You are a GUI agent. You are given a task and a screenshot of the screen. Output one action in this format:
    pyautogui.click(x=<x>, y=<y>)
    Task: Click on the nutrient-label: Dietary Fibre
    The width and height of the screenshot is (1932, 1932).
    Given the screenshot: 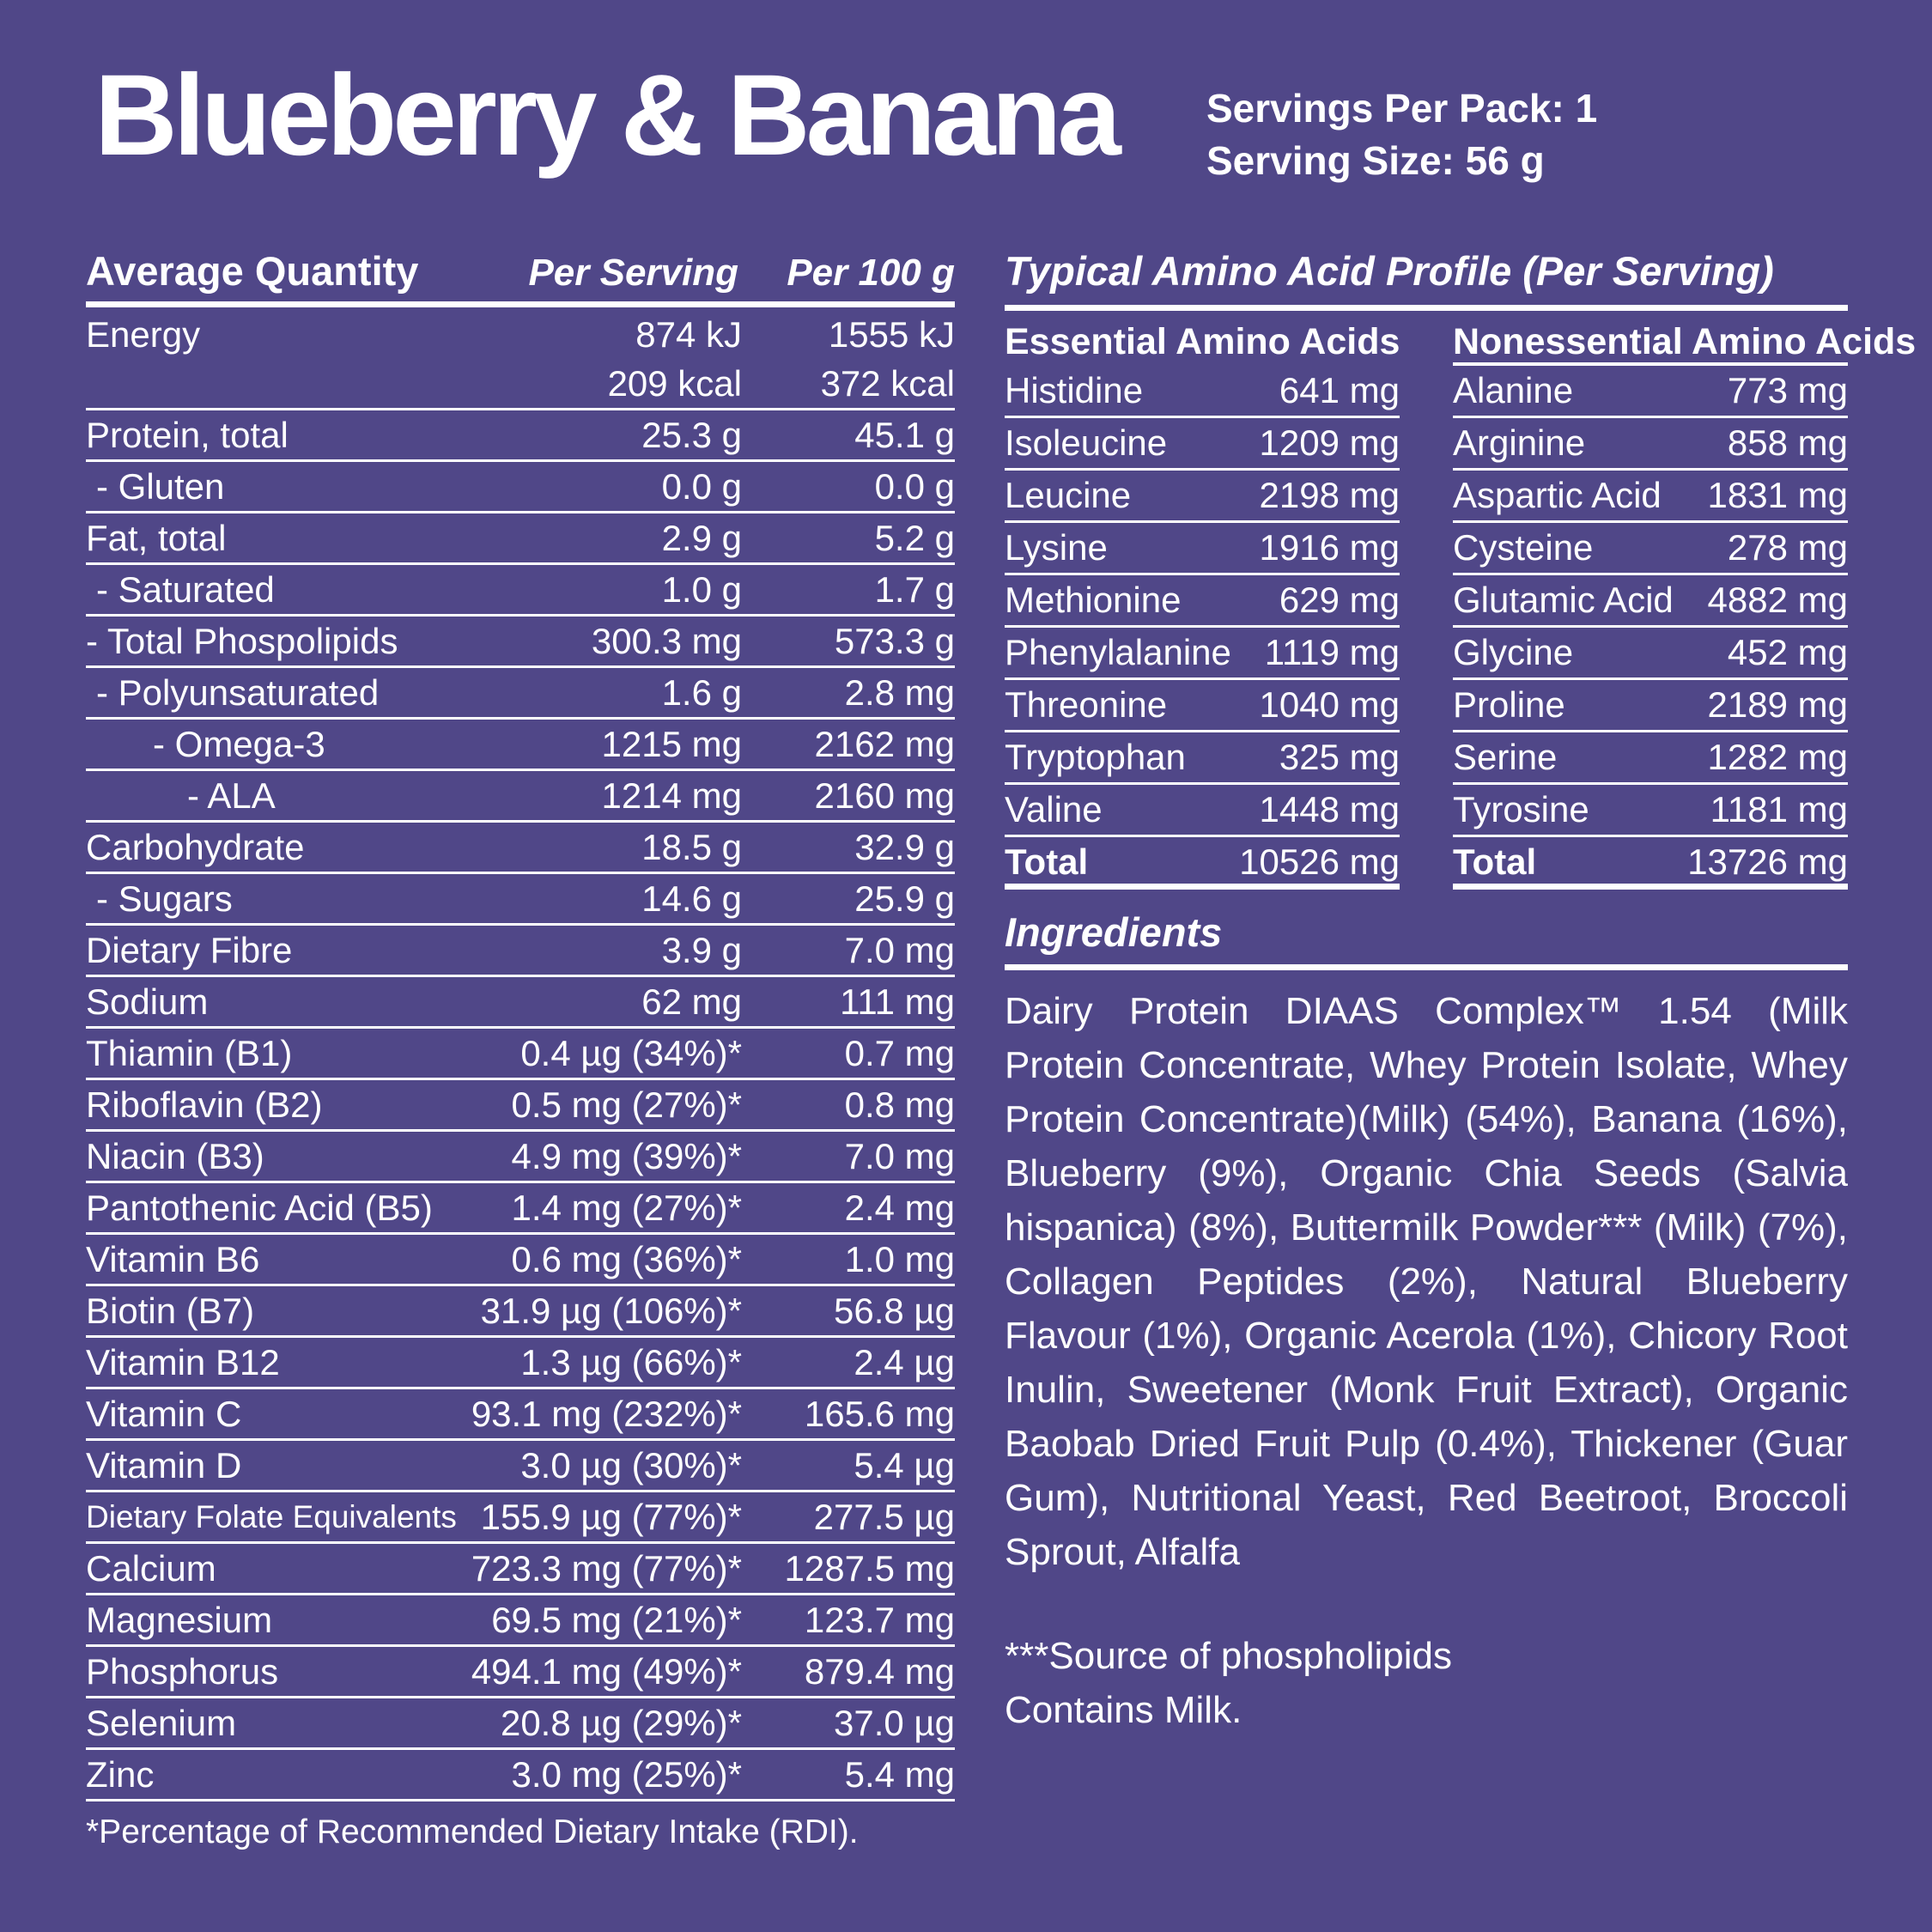 What is the action you would take?
    pyautogui.click(x=190, y=950)
    